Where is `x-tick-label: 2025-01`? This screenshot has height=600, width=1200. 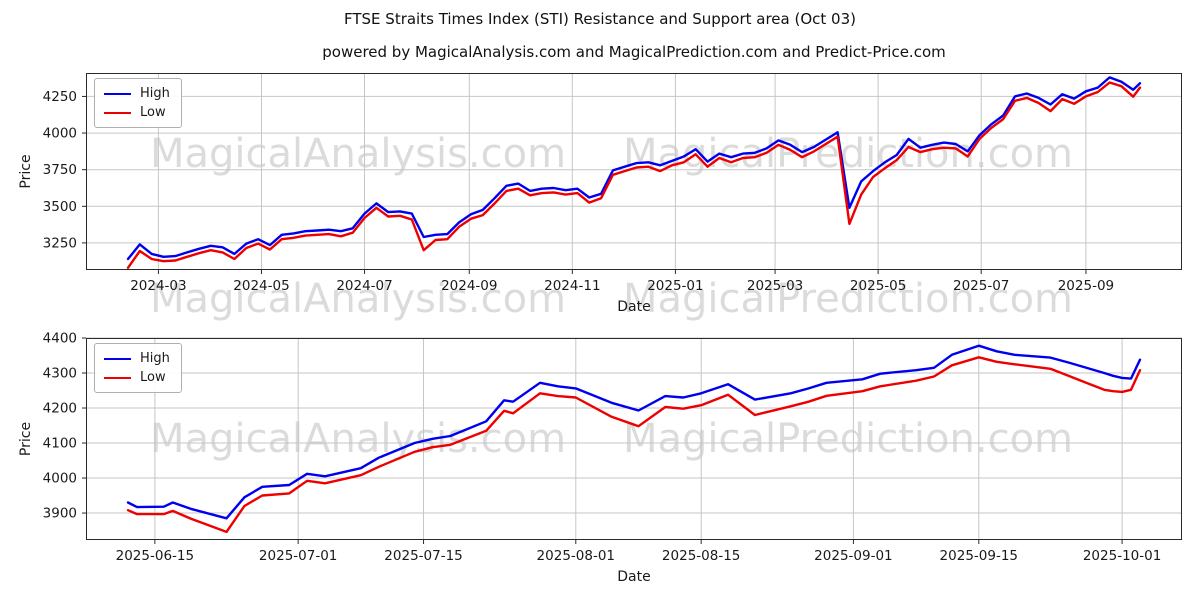
x-tick-label: 2025-01 is located at coordinates (675, 286).